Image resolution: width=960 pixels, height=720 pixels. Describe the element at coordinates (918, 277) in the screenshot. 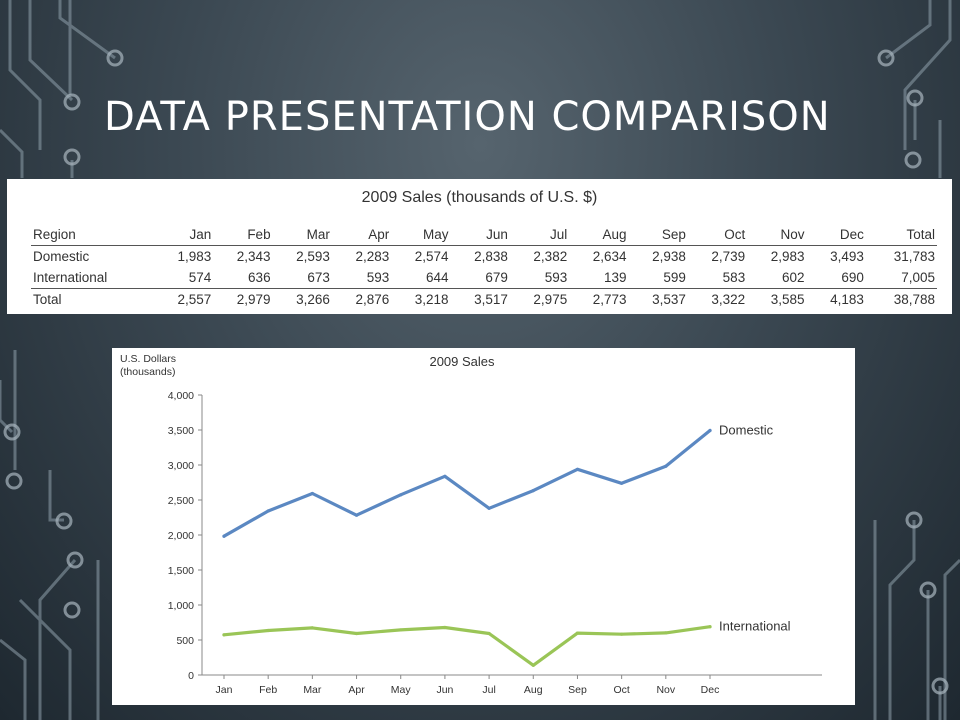

I see `table-cell: 7,005` at that location.